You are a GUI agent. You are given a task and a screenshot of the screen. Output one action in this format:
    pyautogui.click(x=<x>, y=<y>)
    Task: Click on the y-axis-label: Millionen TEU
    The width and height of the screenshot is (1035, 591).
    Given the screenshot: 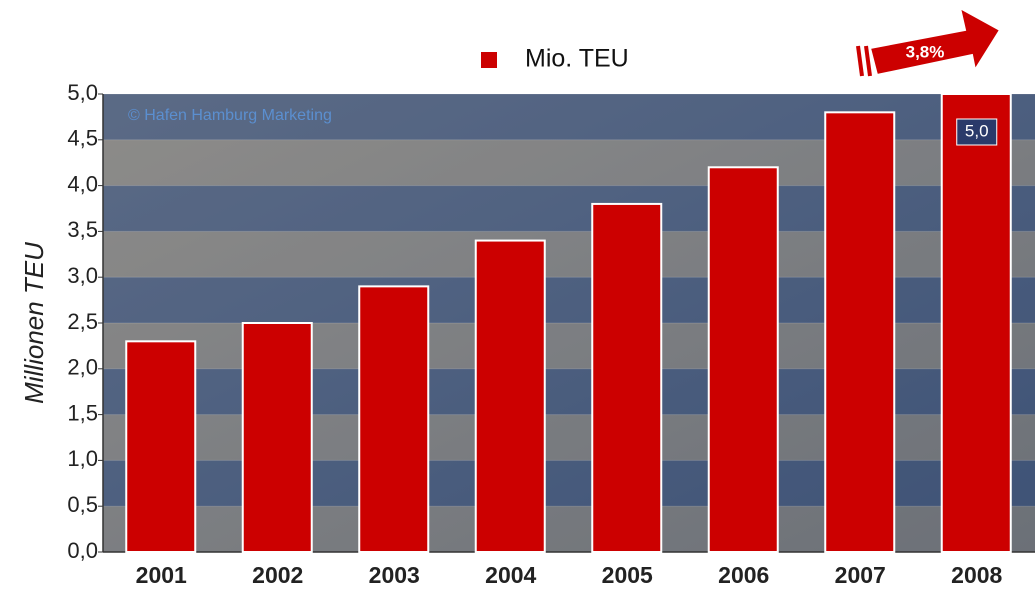 What is the action you would take?
    pyautogui.click(x=34, y=323)
    